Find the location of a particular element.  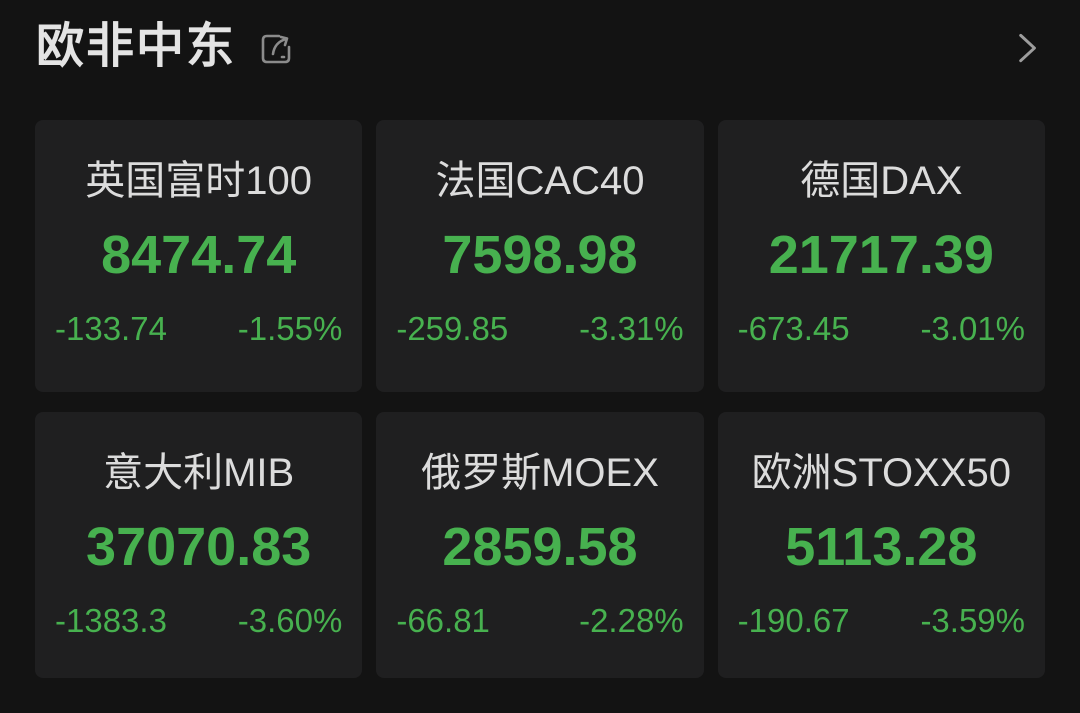

index-name: 意大利MIB is located at coordinates (199, 473).